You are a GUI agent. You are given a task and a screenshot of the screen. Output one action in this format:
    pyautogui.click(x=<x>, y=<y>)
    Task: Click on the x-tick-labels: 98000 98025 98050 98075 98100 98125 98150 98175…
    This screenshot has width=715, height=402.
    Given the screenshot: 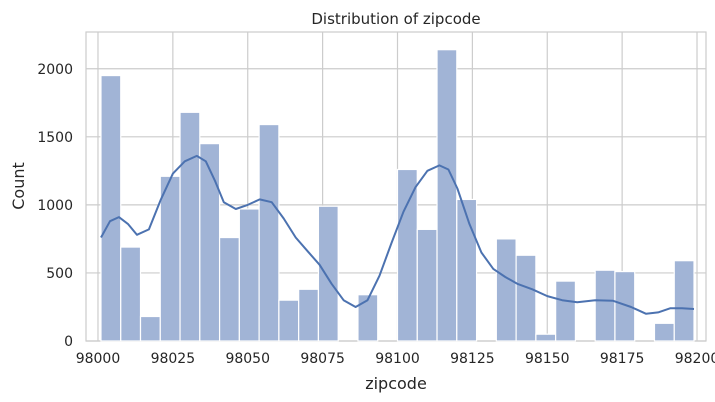 What is the action you would take?
    pyautogui.click(x=395, y=359)
    